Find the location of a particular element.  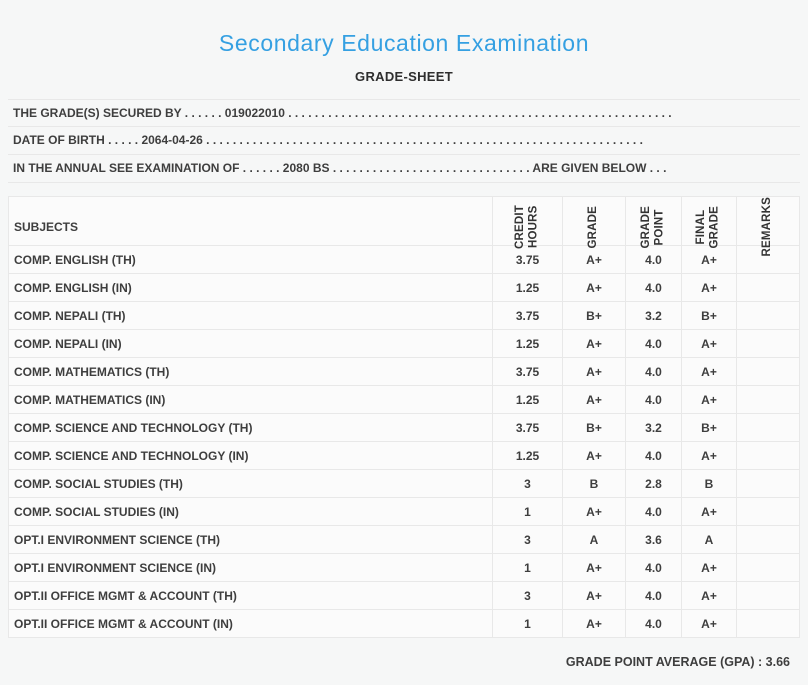

column-header-label: GRADE POINT is located at coordinates (652, 227).